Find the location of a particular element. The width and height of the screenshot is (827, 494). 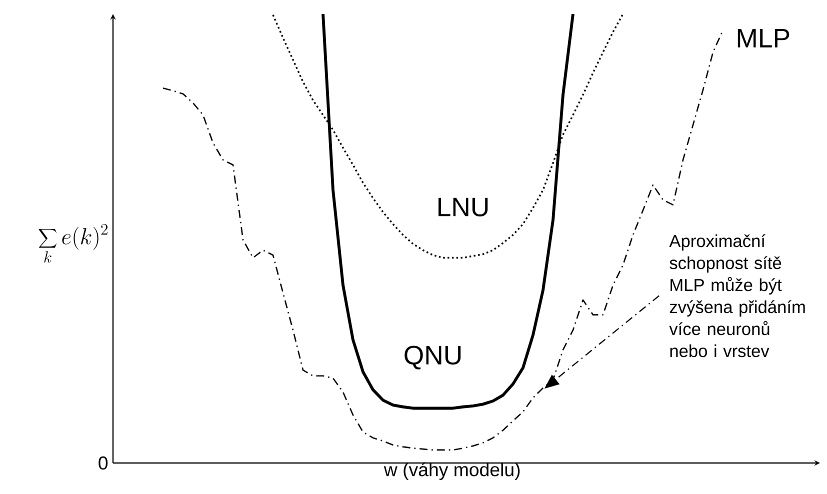

annotation: Aproximační schopnost sítě MLP může být zvýšena přidáním více neuronů nebo i vrstev is located at coordinates (737, 296).